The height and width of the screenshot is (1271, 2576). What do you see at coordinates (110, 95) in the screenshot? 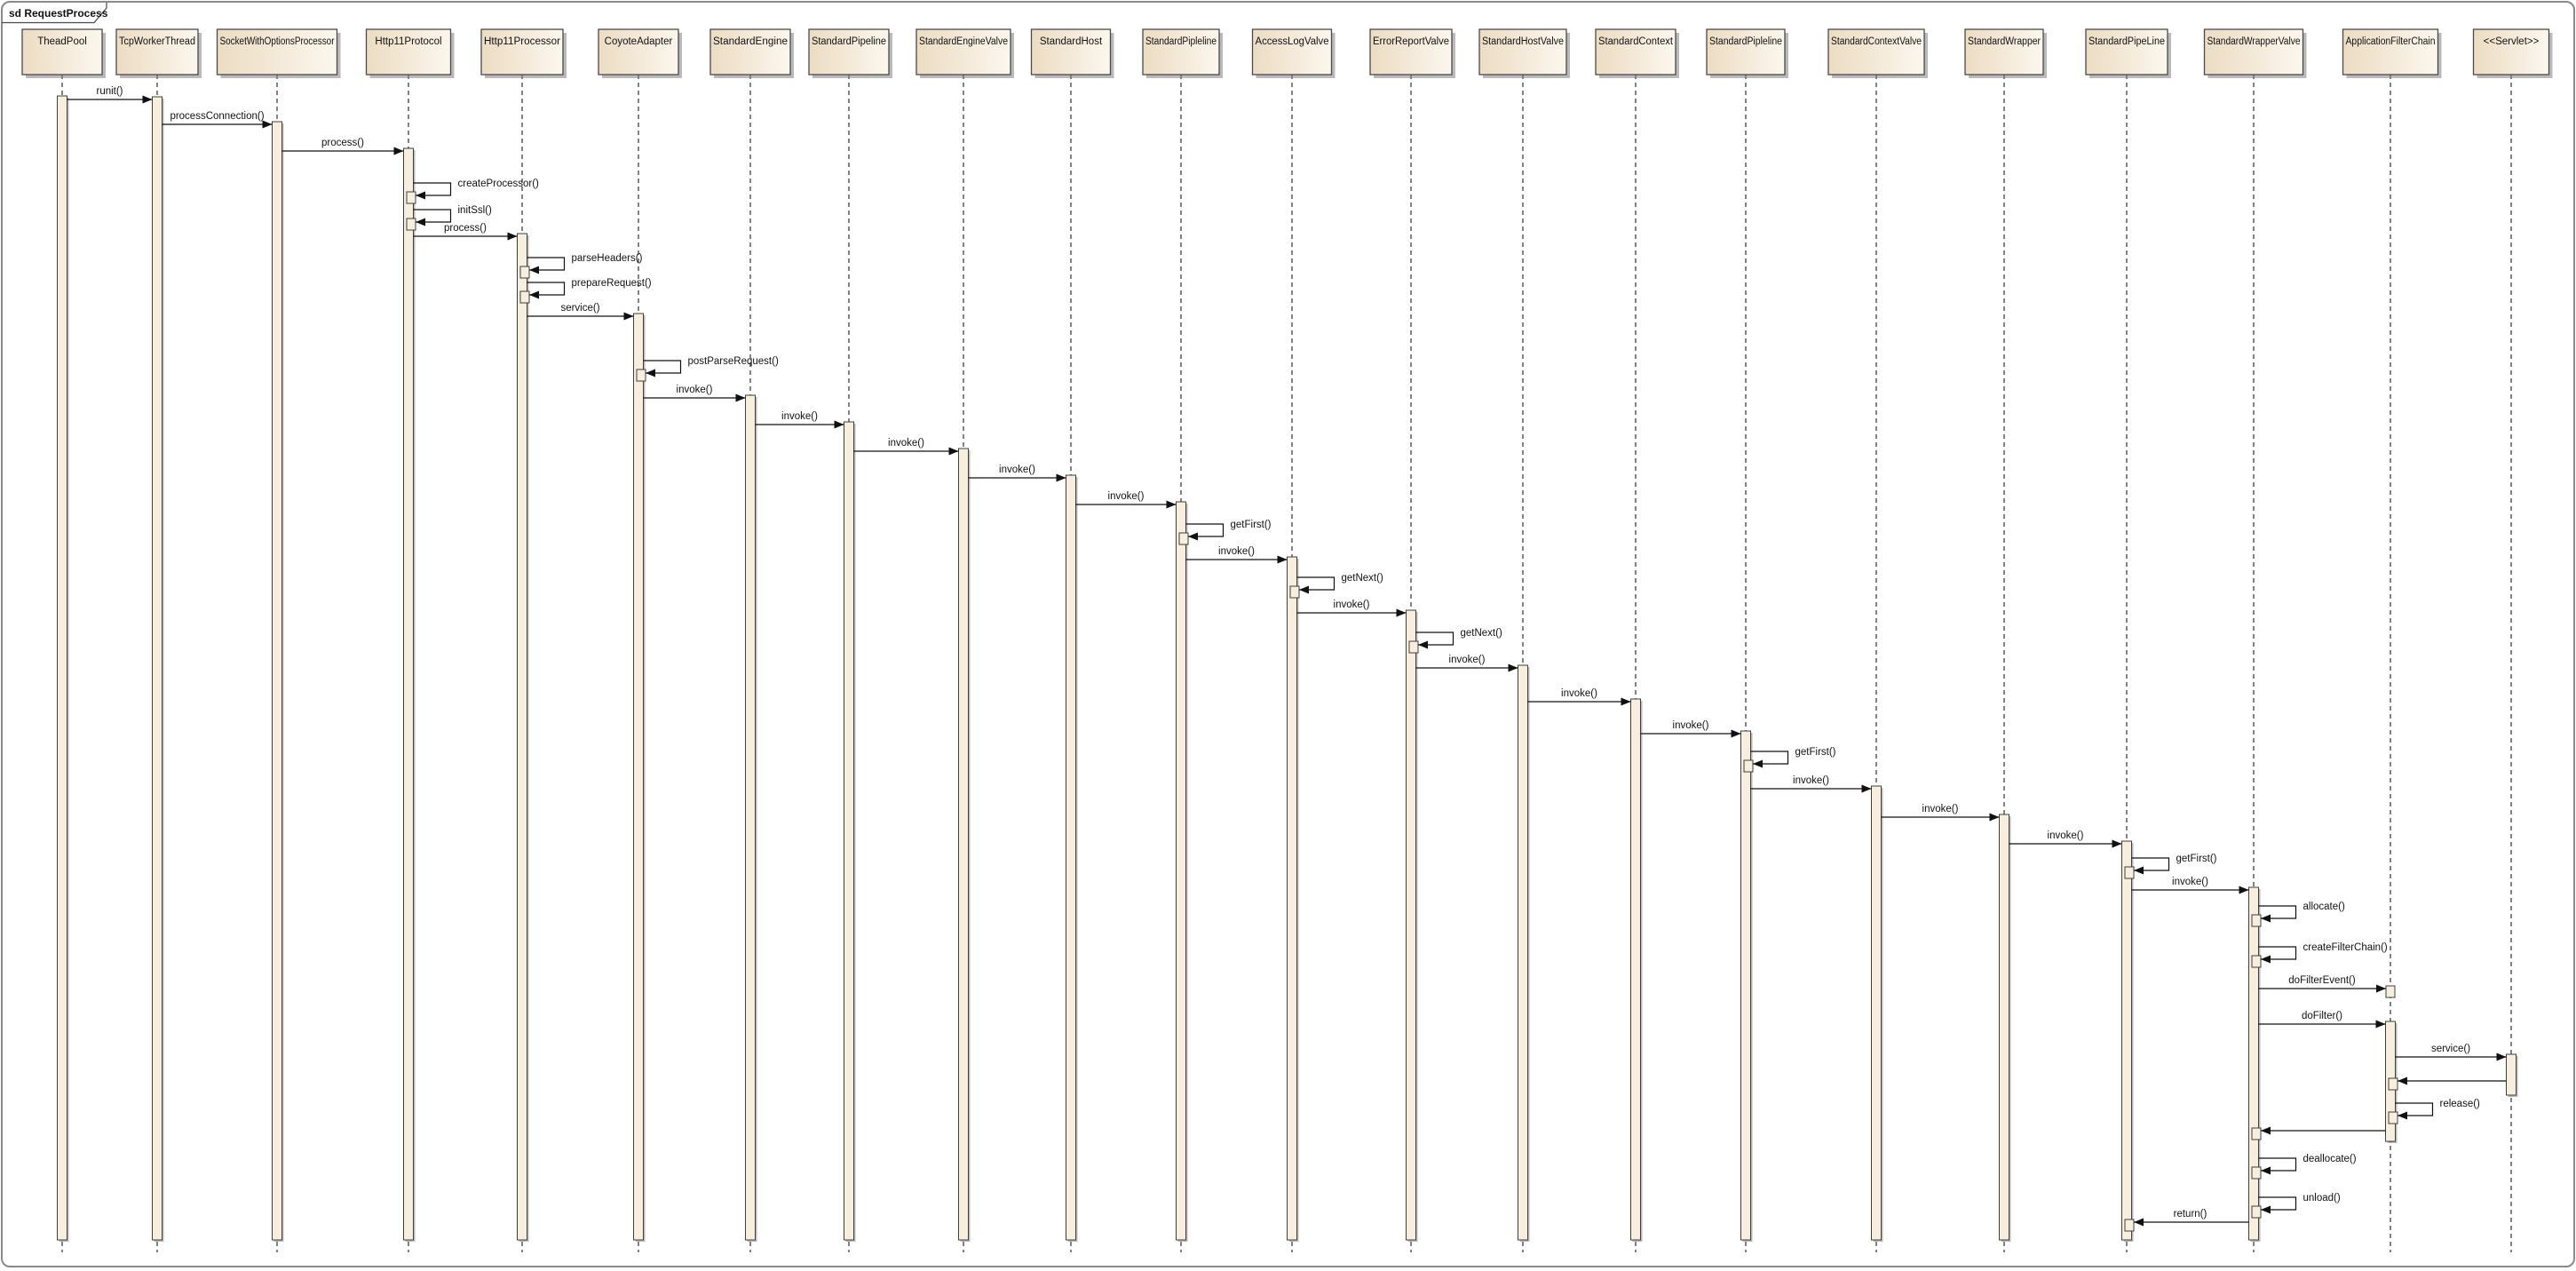
I see `message-runit: runit()` at bounding box center [110, 95].